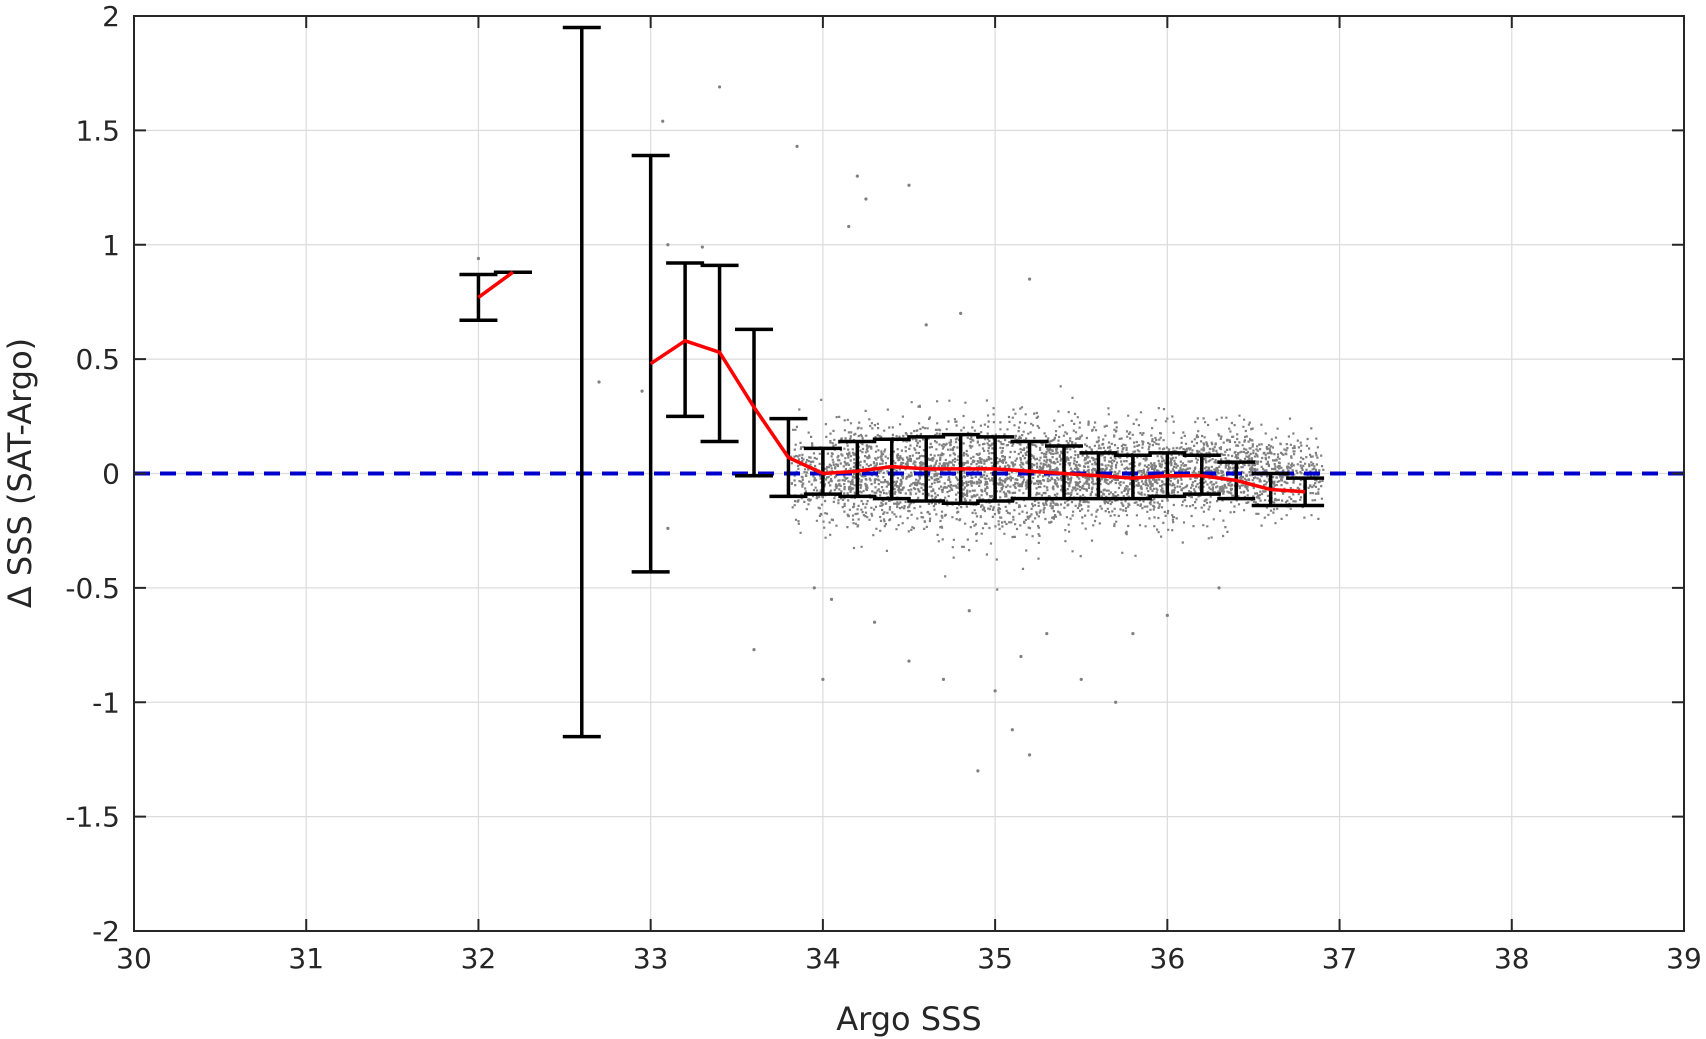 The height and width of the screenshot is (1039, 1706). I want to click on y-tick-label: 2, so click(111, 16).